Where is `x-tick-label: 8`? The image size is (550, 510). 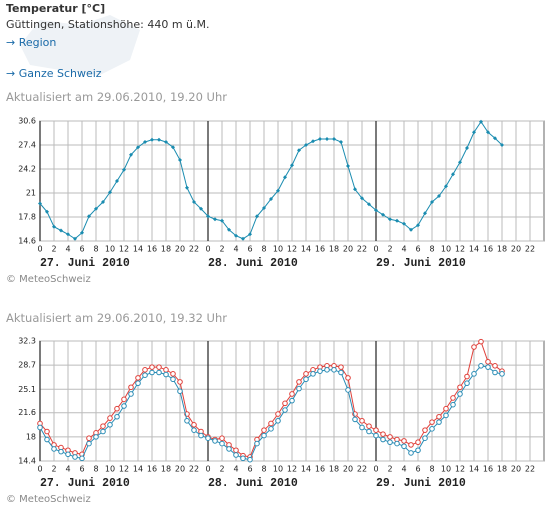
x-tick-label: 8 is located at coordinates (263, 249).